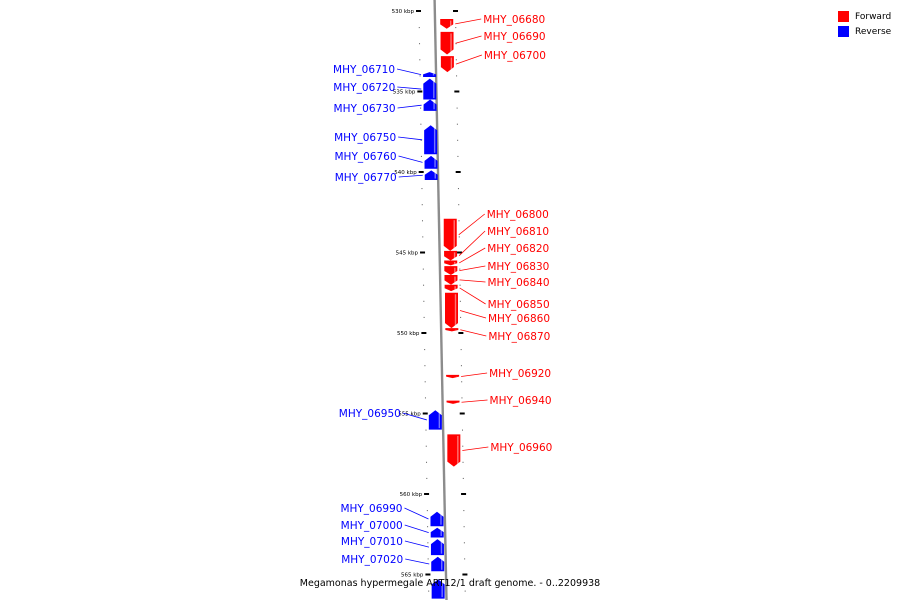 The height and width of the screenshot is (600, 900). I want to click on gene-label: MHY_07020, so click(372, 560).